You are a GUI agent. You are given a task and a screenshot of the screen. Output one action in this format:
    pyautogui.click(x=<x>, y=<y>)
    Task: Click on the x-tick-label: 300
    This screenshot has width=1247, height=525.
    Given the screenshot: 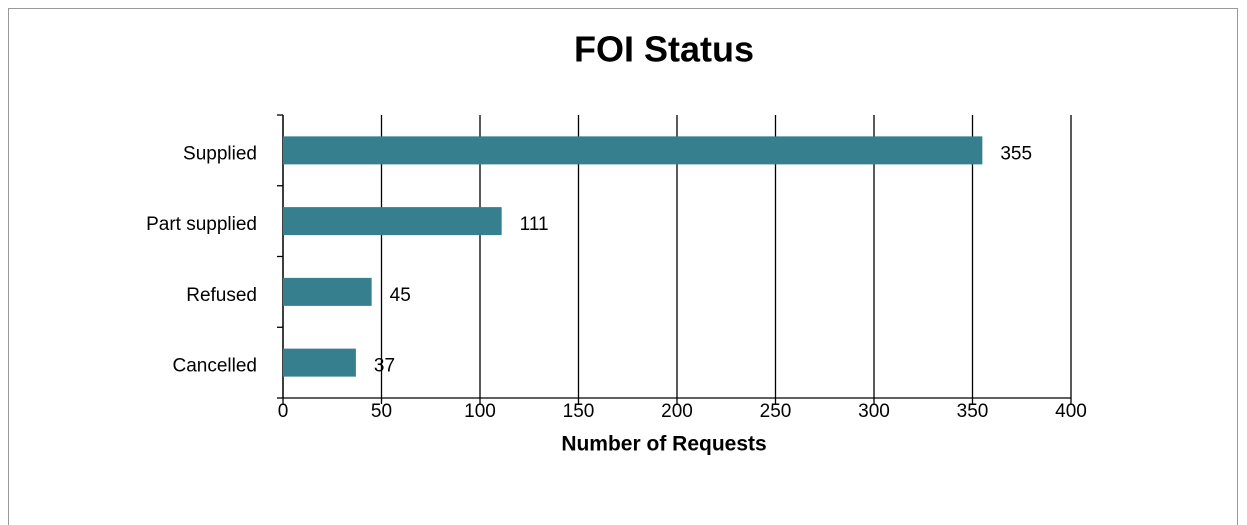 What is the action you would take?
    pyautogui.click(x=874, y=411)
    